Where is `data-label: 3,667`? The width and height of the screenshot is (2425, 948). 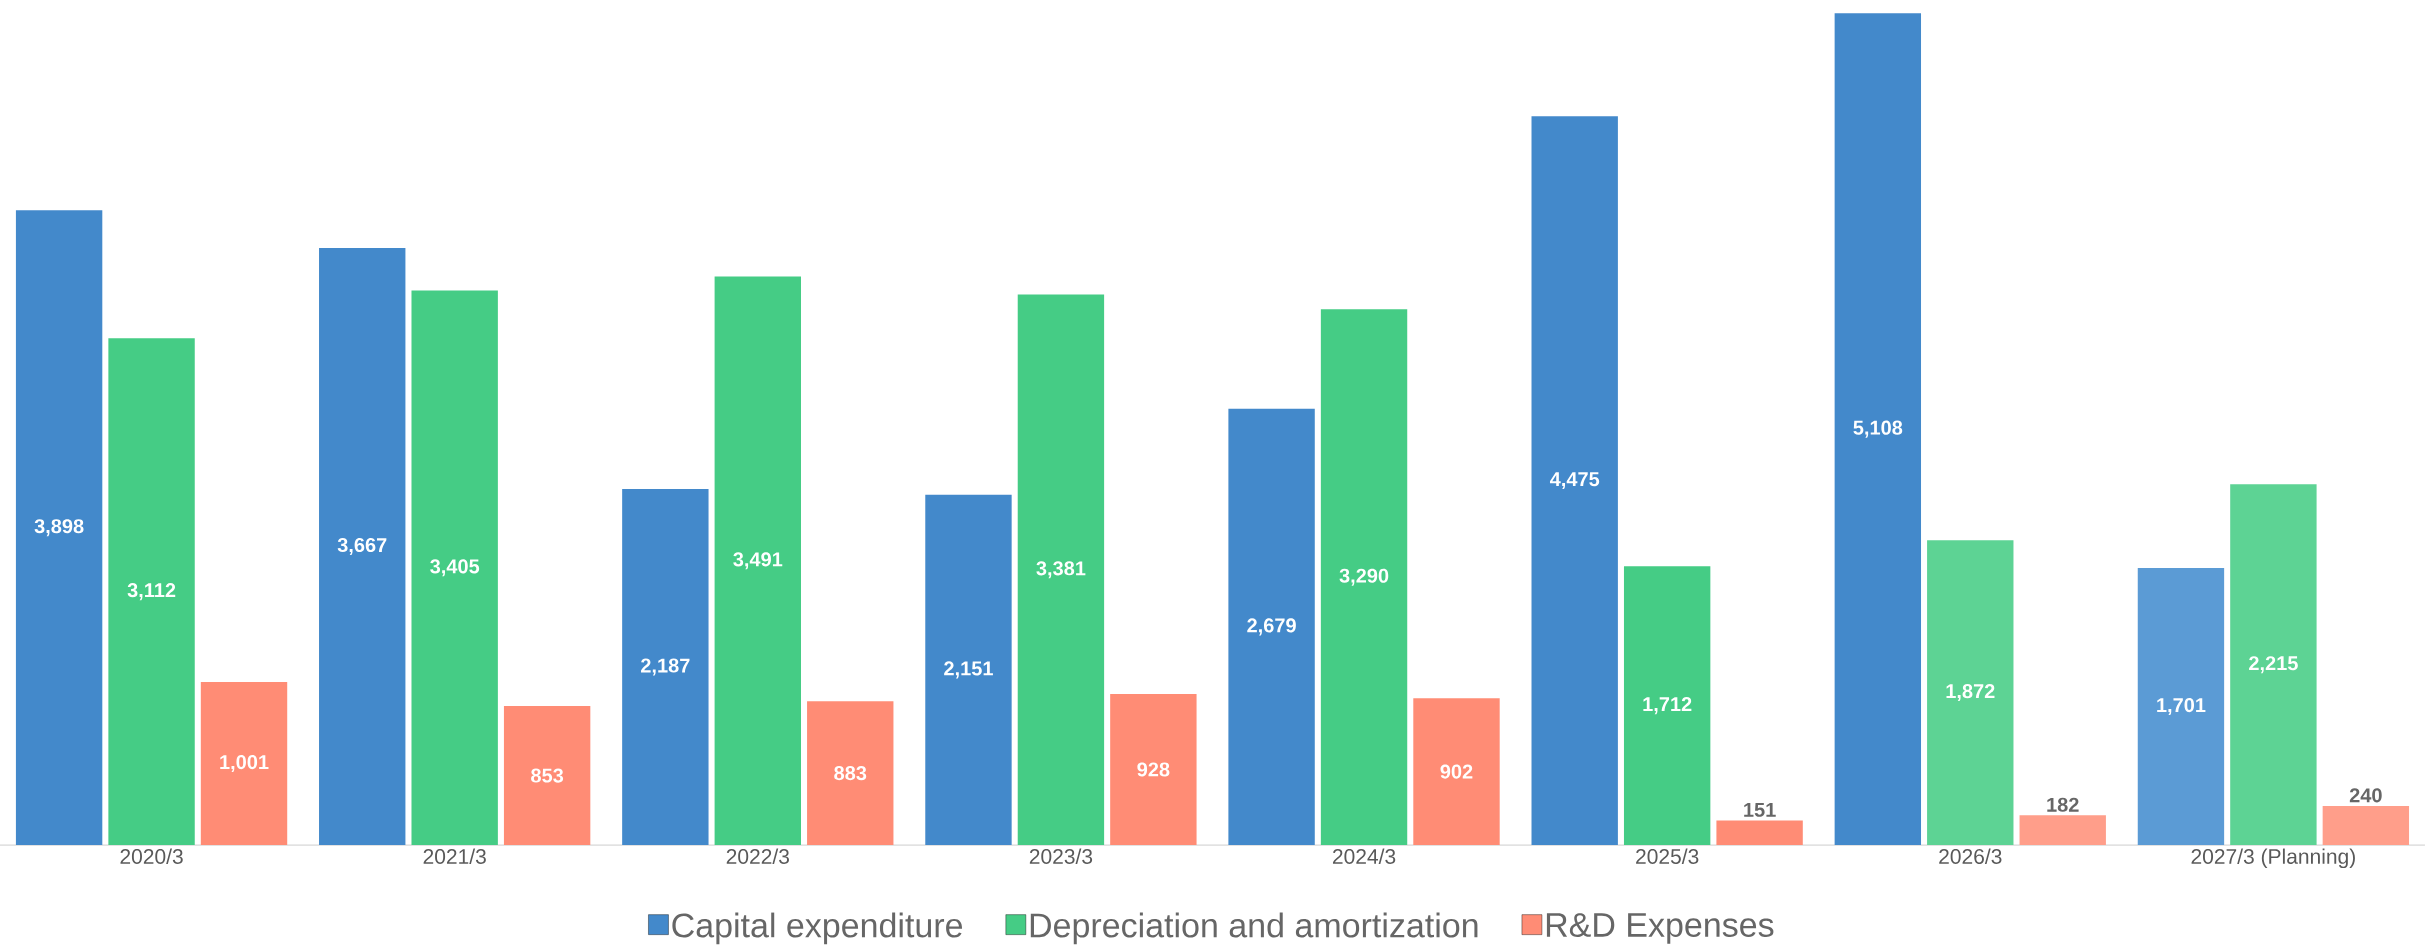 data-label: 3,667 is located at coordinates (362, 546).